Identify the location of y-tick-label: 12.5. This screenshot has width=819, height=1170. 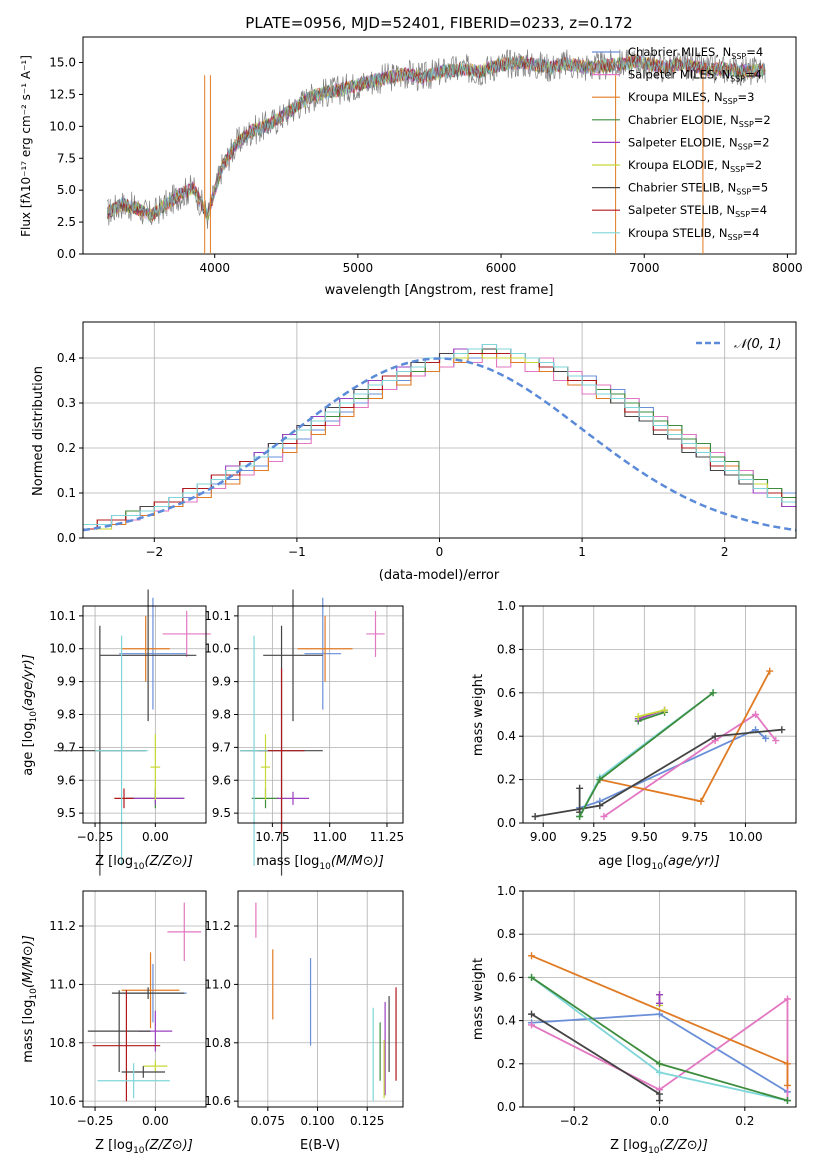
(62, 94).